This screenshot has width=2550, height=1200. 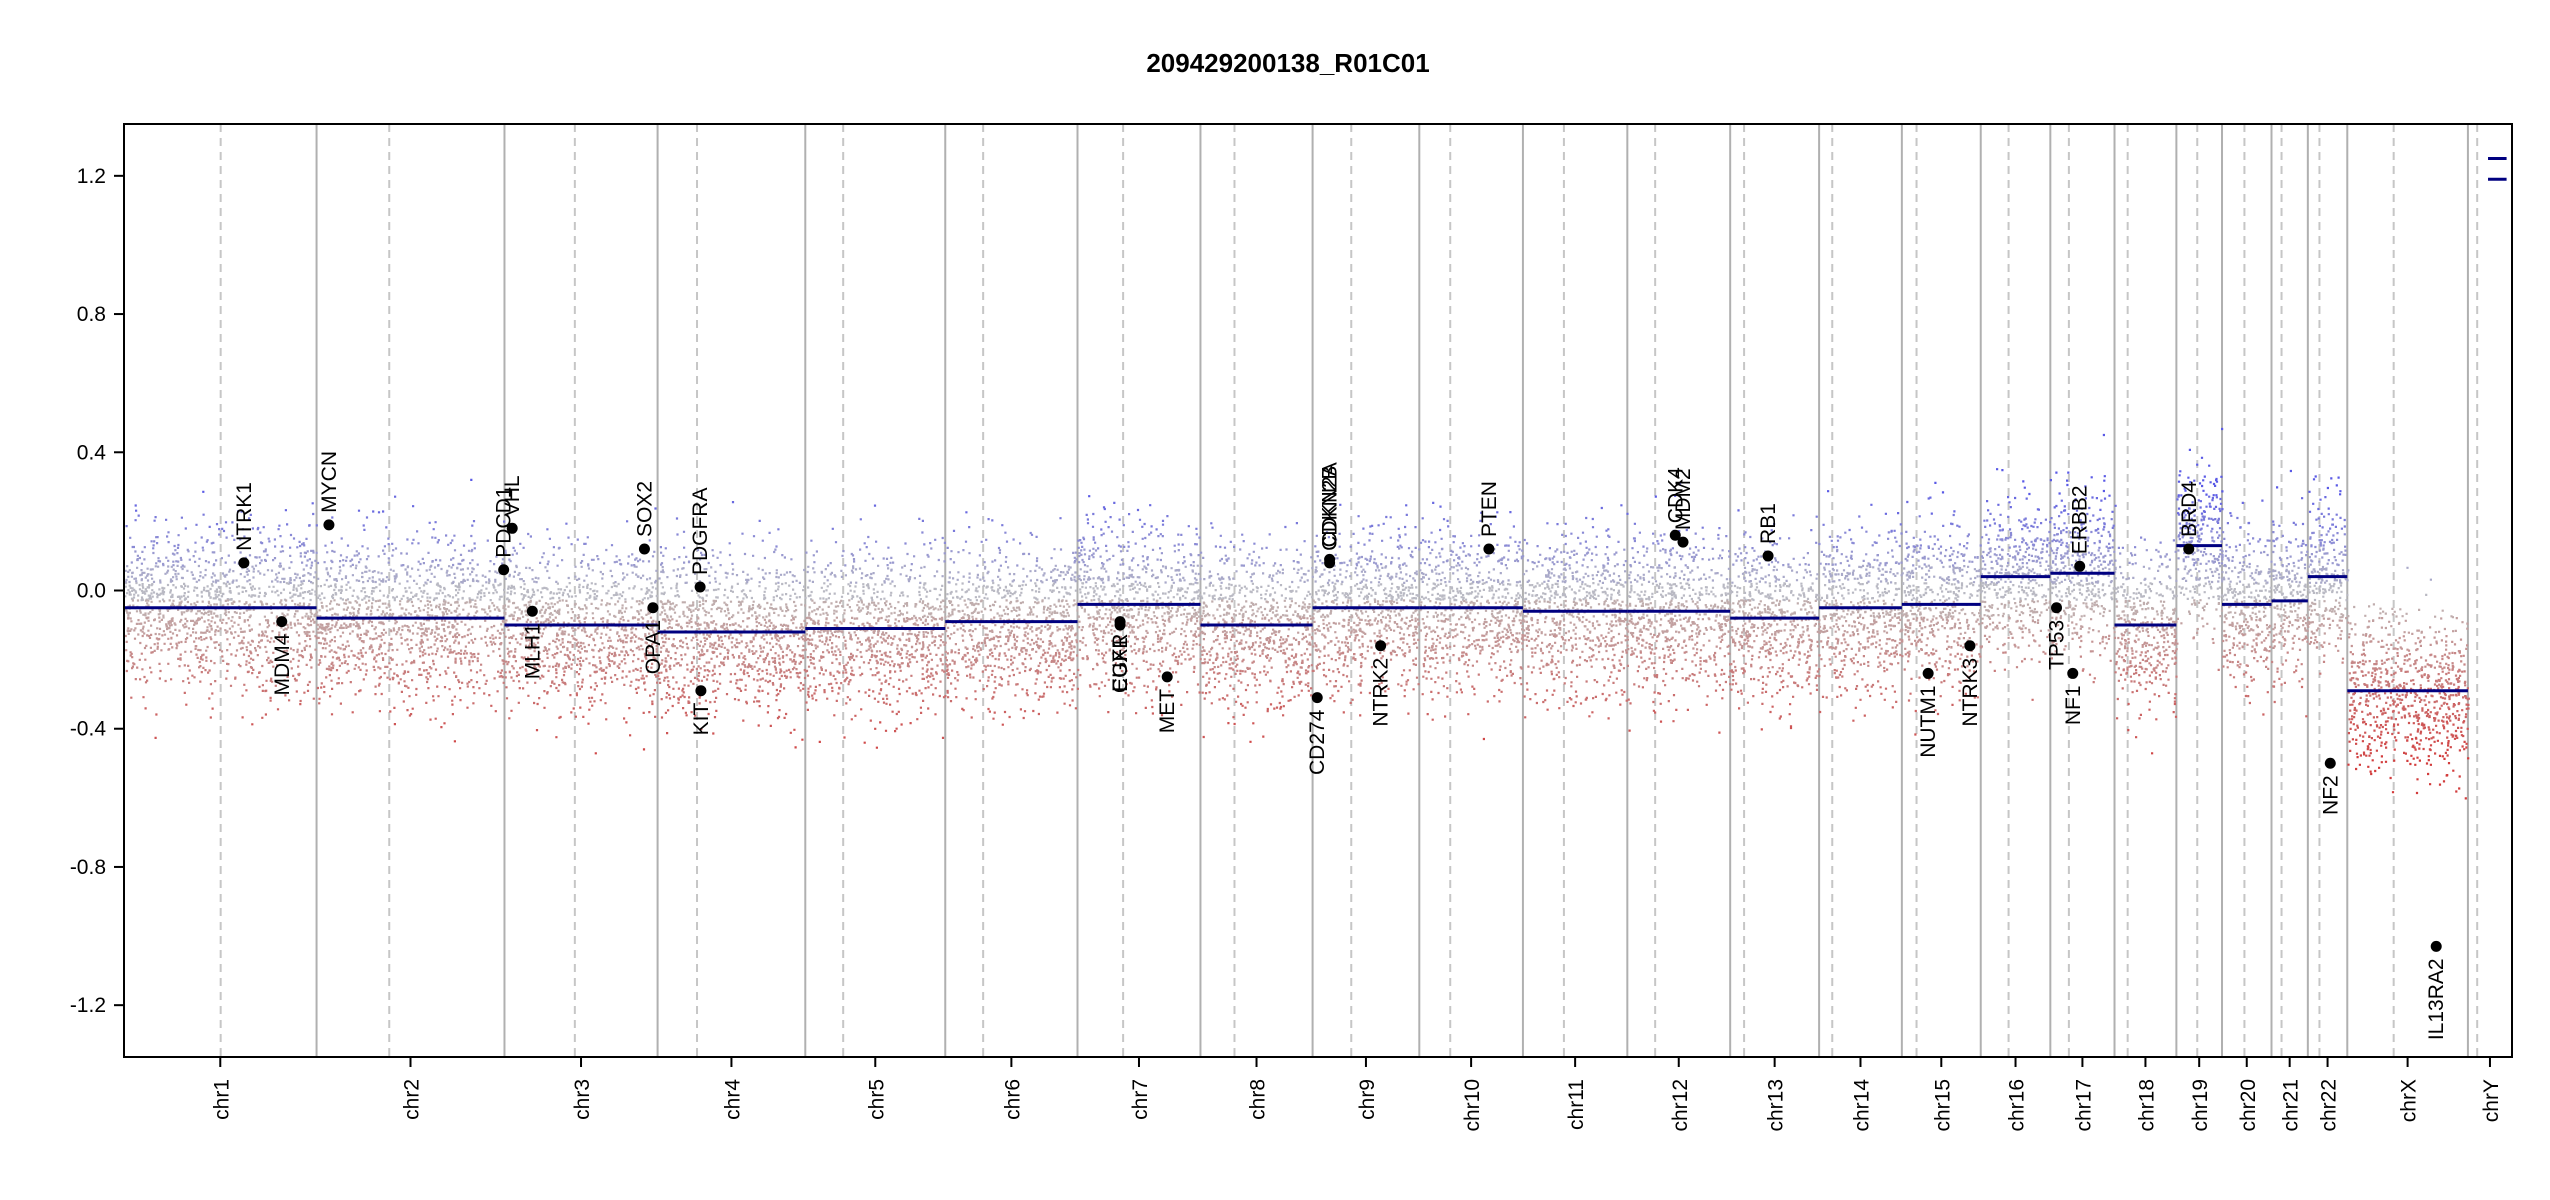 What do you see at coordinates (1381, 692) in the screenshot?
I see `gene-label: NTRK2` at bounding box center [1381, 692].